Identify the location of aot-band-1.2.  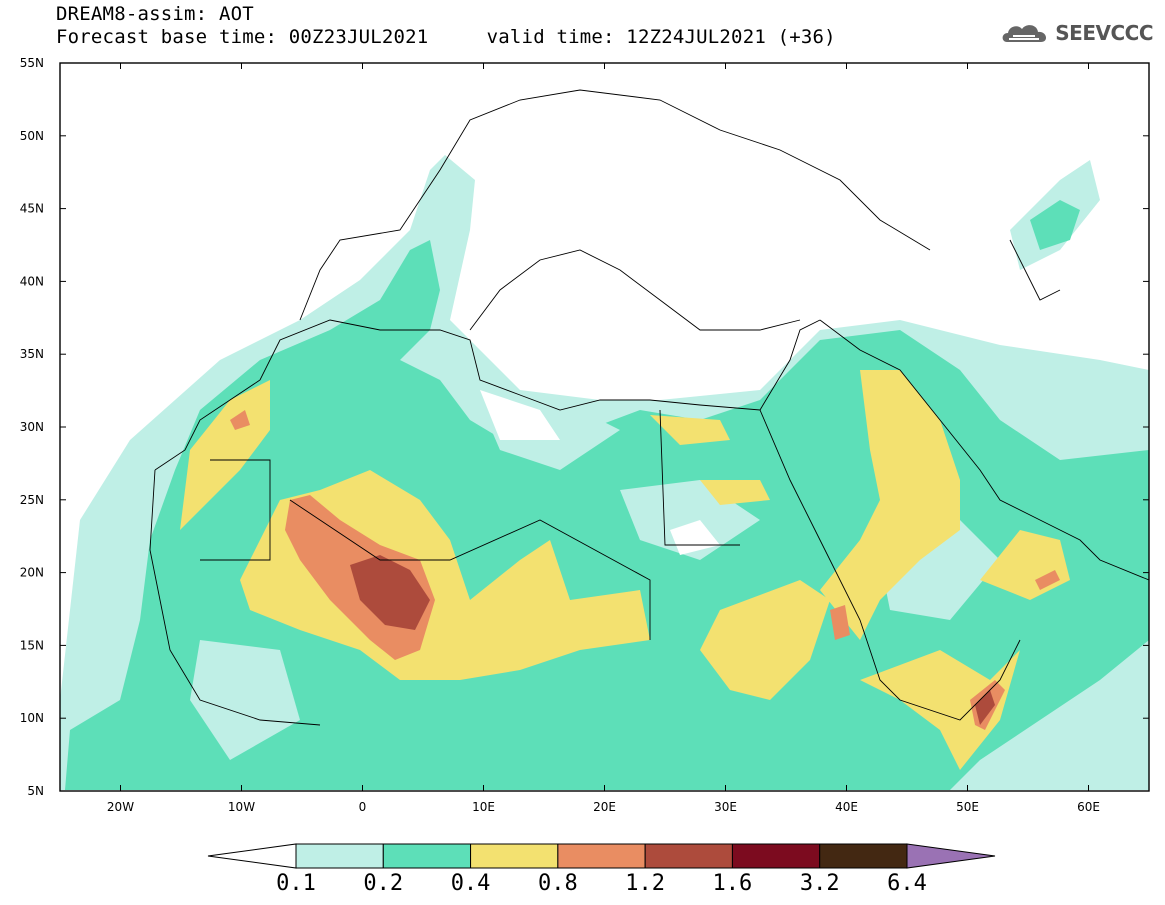
(672, 640).